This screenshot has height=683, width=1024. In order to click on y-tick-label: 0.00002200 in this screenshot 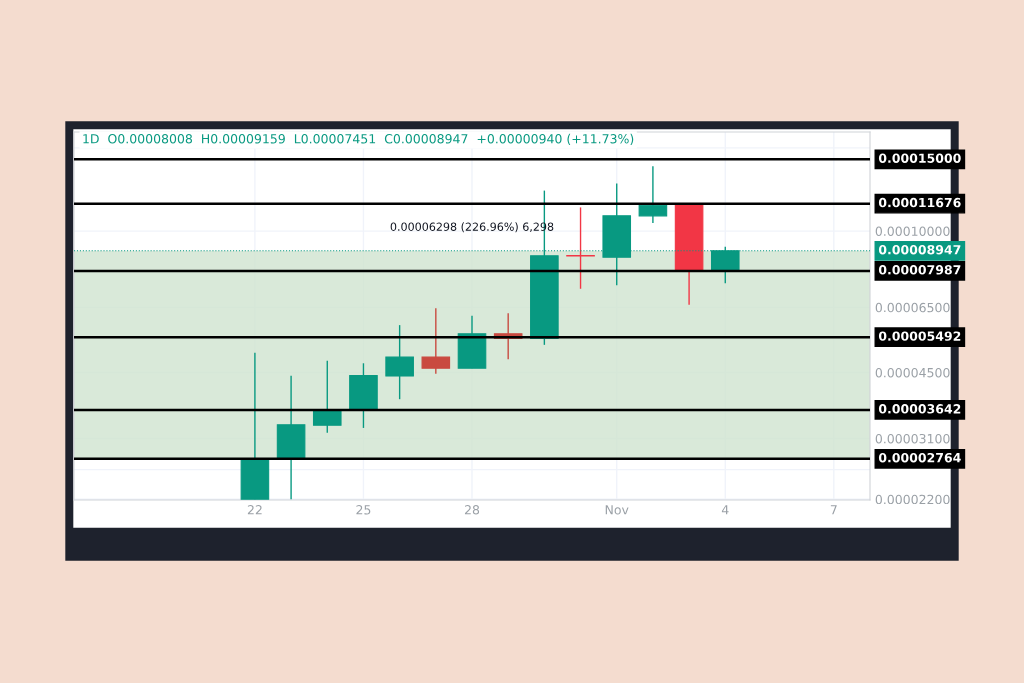, I will do `click(912, 499)`.